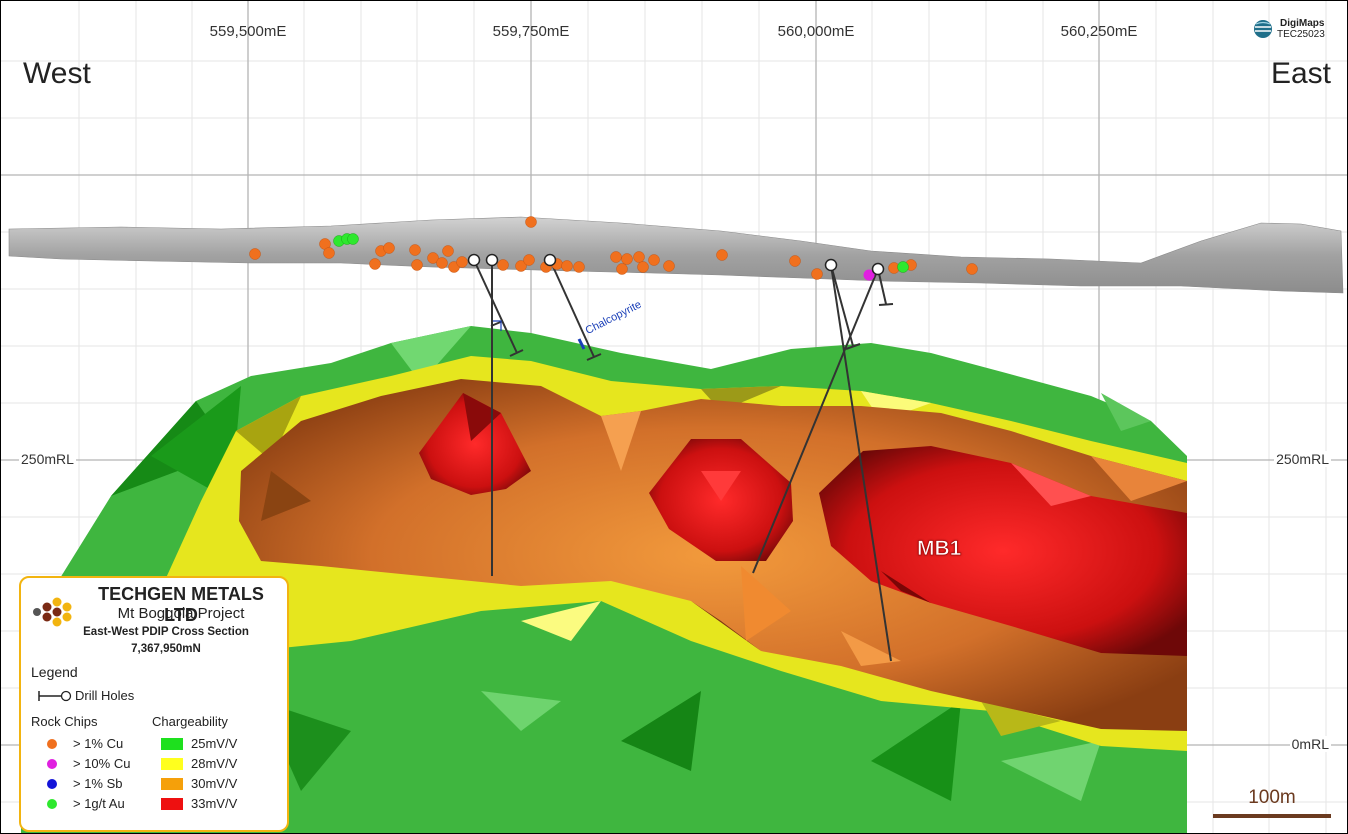 The image size is (1348, 834). What do you see at coordinates (57, 73) in the screenshot?
I see `direction-west-label: West` at bounding box center [57, 73].